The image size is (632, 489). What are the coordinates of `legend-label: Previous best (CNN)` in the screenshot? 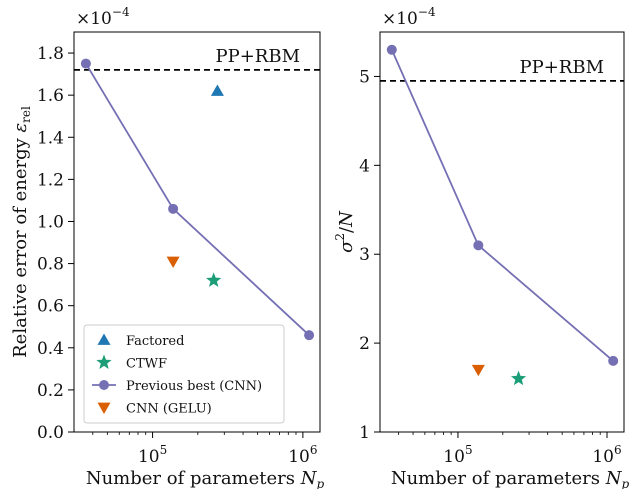 It's located at (194, 386).